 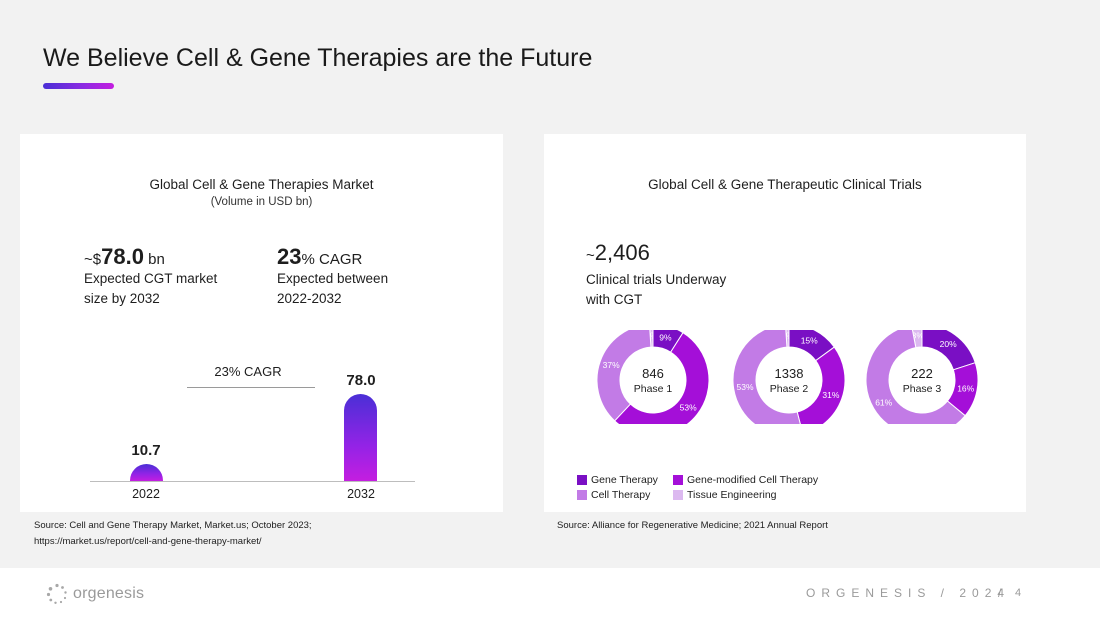 What do you see at coordinates (809, 340) in the screenshot?
I see `donut-slice-label: 15%` at bounding box center [809, 340].